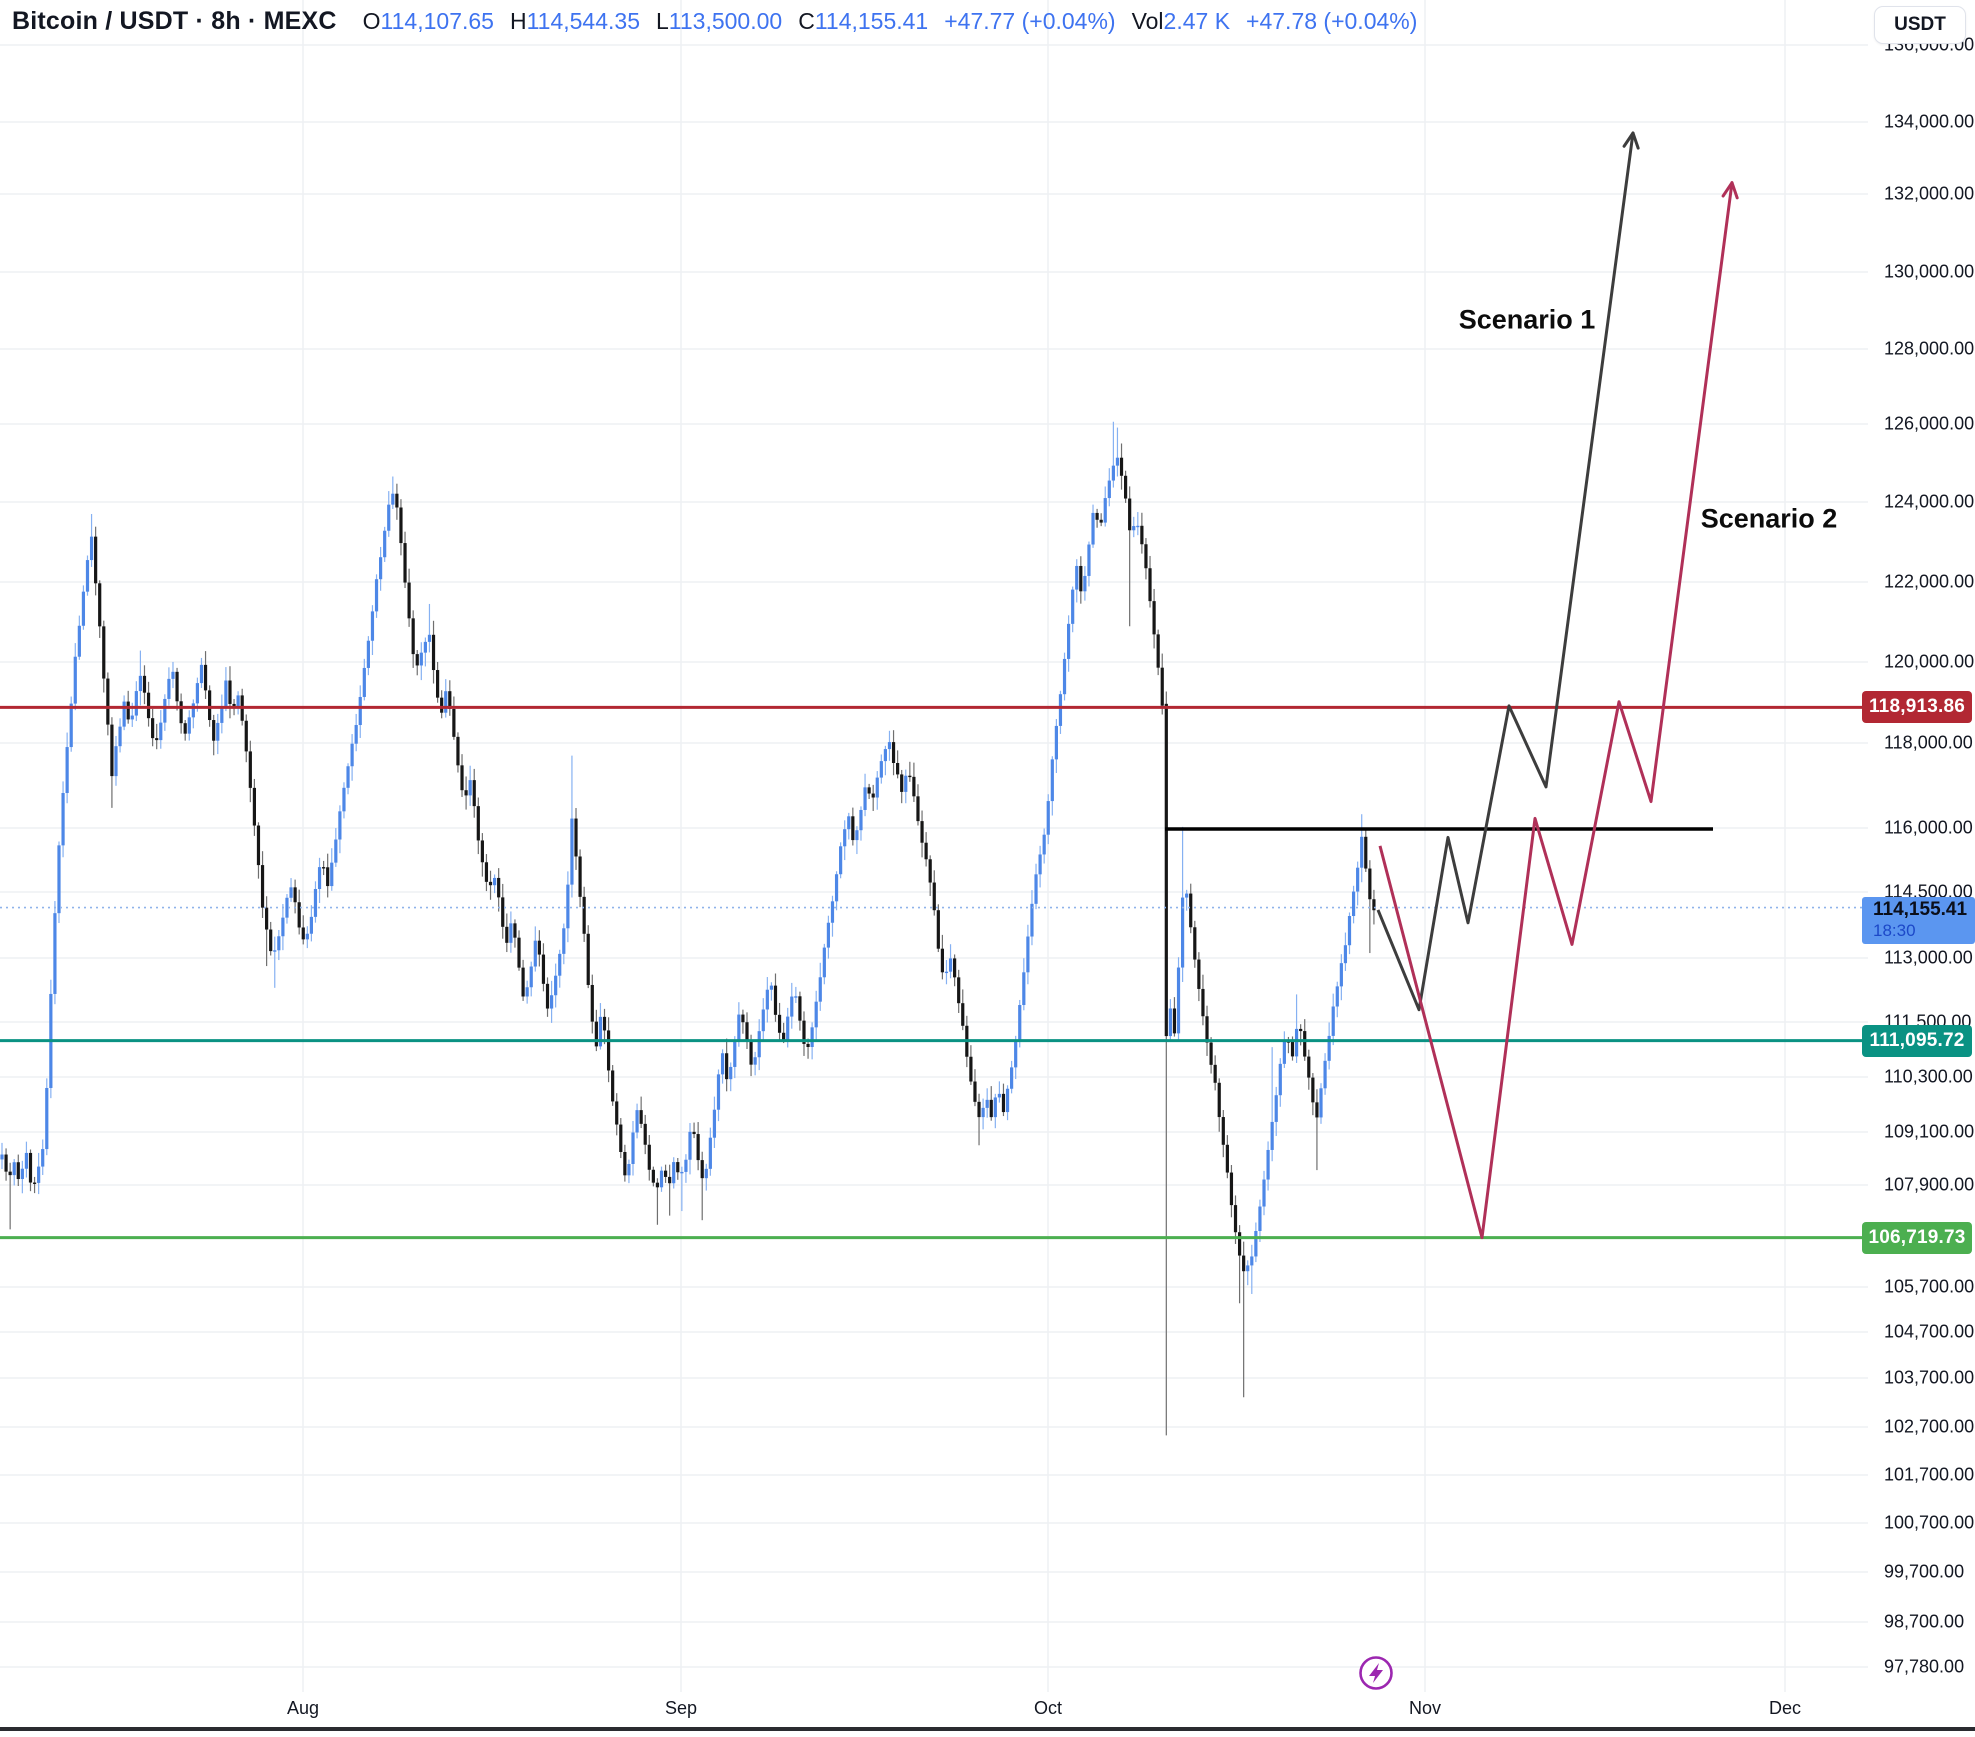 The image size is (1975, 1737). What do you see at coordinates (1917, 707) in the screenshot?
I see `resistance-price-tag: 118,913.86` at bounding box center [1917, 707].